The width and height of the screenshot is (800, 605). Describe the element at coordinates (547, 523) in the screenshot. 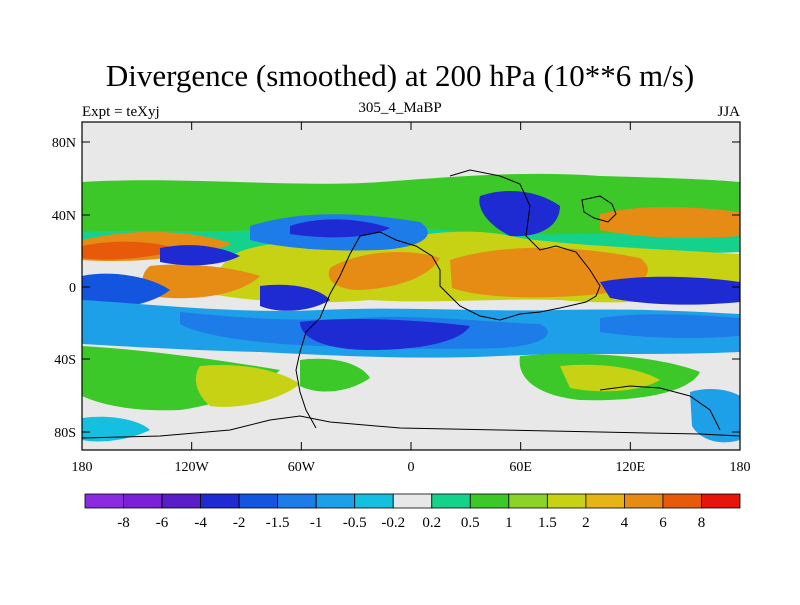

I see `colorbar-label: 1.5` at that location.